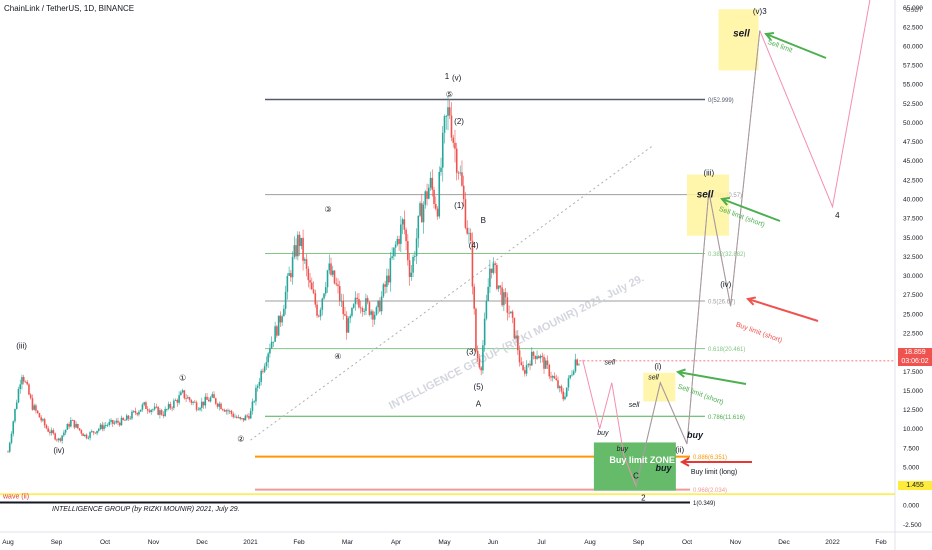  I want to click on x-tick-label: Nov, so click(736, 542).